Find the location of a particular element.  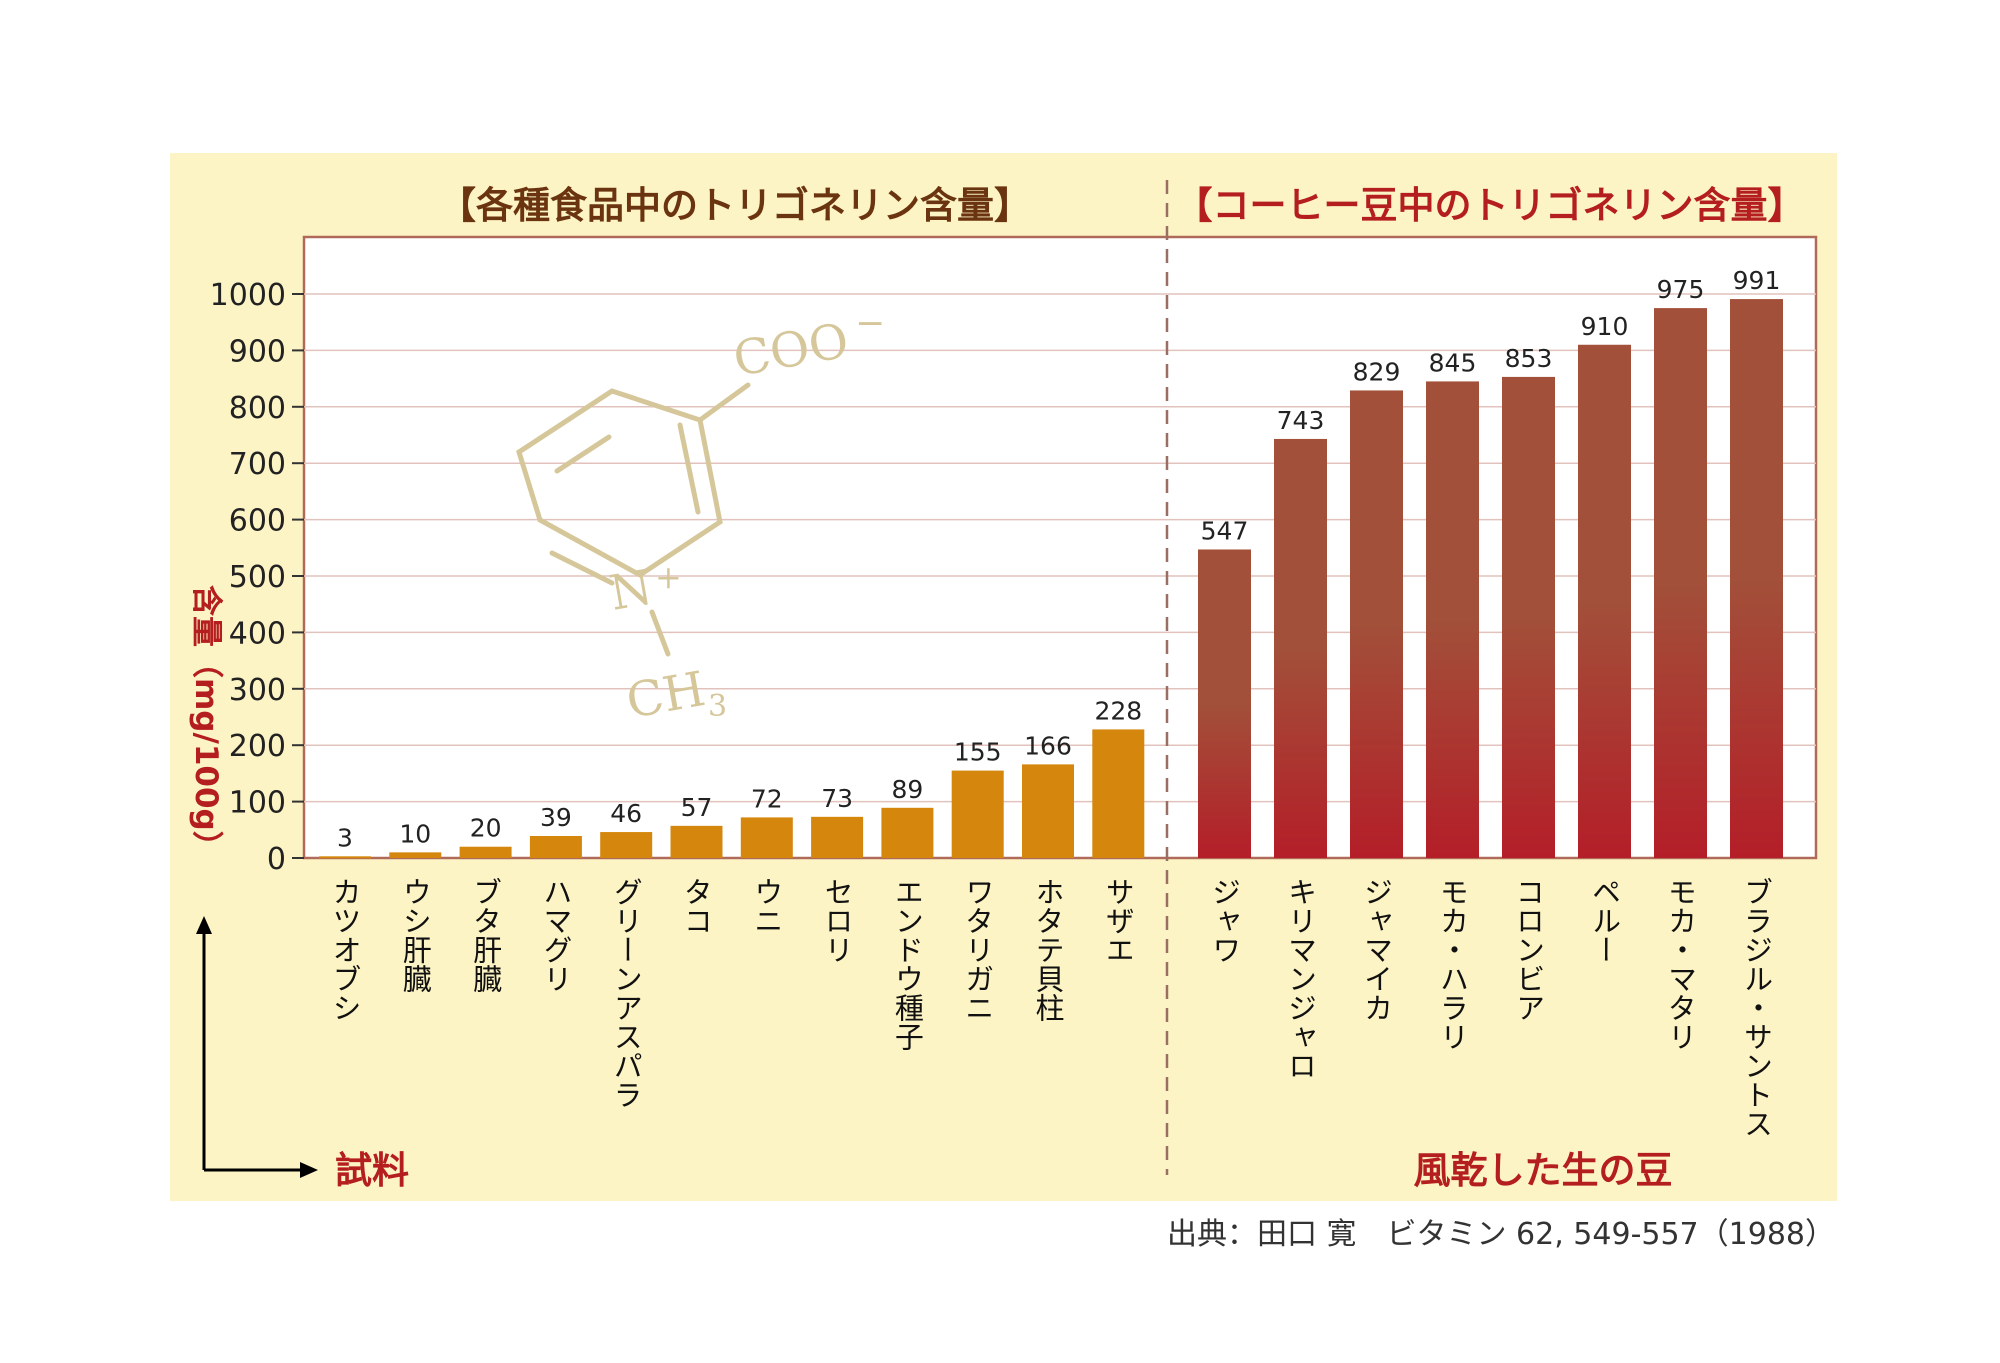

category-label: ジャワ is located at coordinates (1225, 920).